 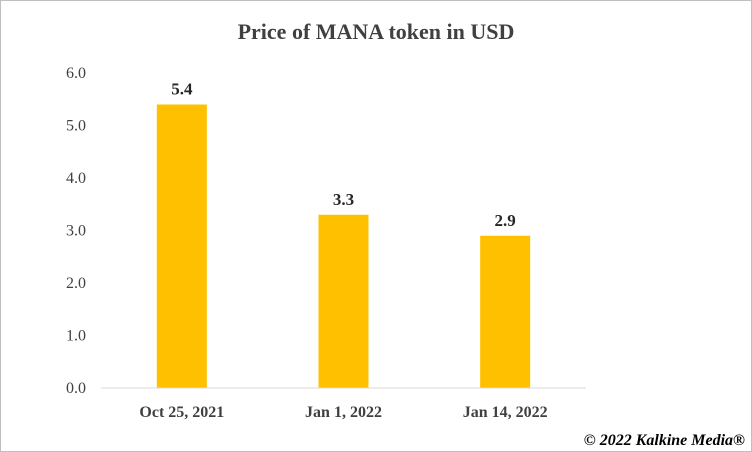 I want to click on y-tick-label: 4.0, so click(x=76, y=178).